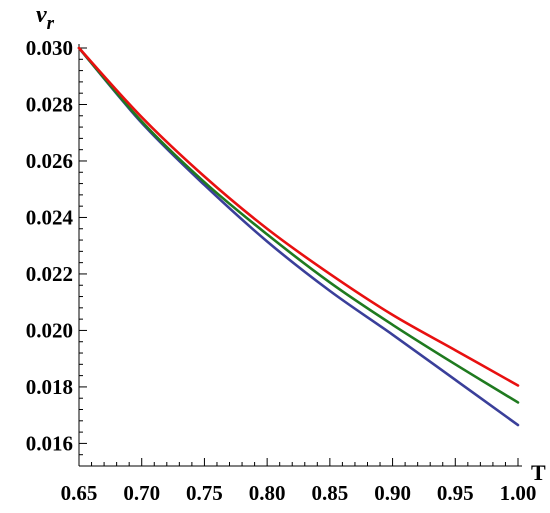 Image resolution: width=550 pixels, height=513 pixels. Describe the element at coordinates (267, 493) in the screenshot. I see `x-tick-label: 0.80` at that location.